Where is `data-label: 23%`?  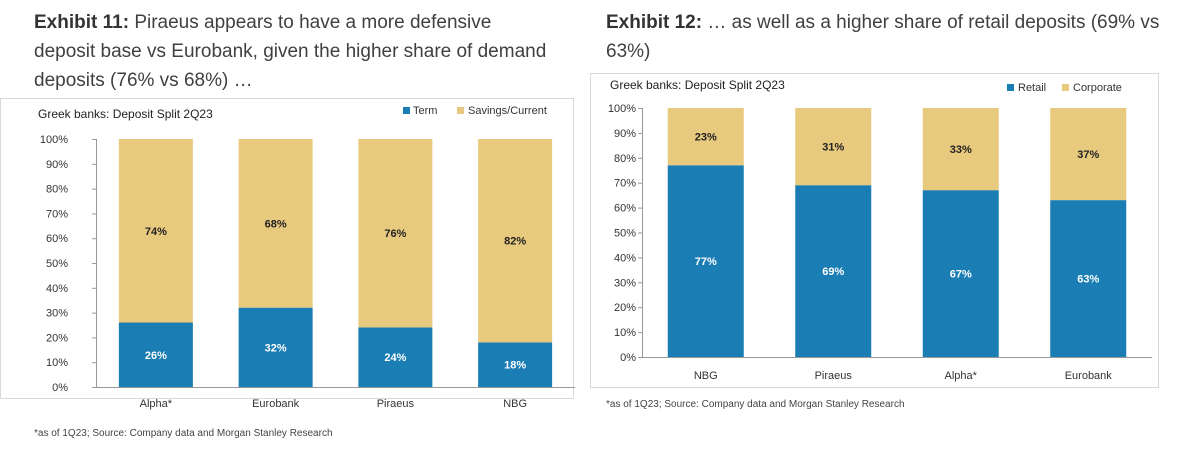
data-label: 23% is located at coordinates (706, 138).